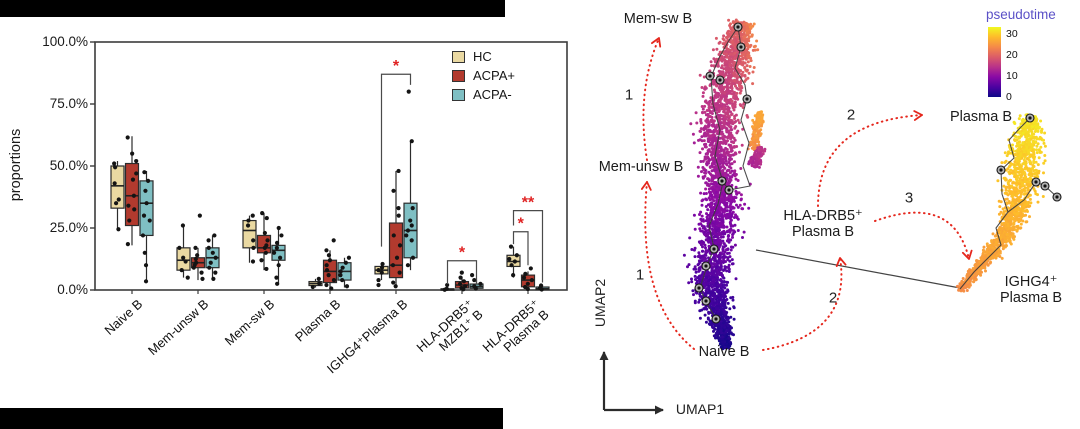 Image resolution: width=1080 pixels, height=429 pixels. I want to click on label-plasma-b: Plasma B, so click(981, 117).